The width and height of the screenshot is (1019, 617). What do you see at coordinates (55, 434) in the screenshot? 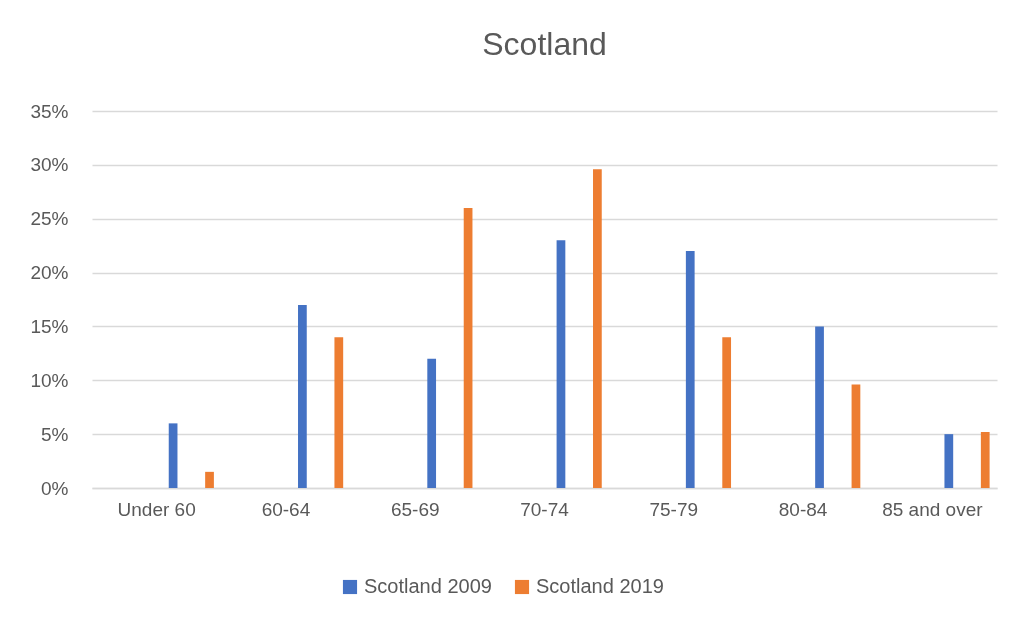
I see `y-tick-label: 5%` at bounding box center [55, 434].